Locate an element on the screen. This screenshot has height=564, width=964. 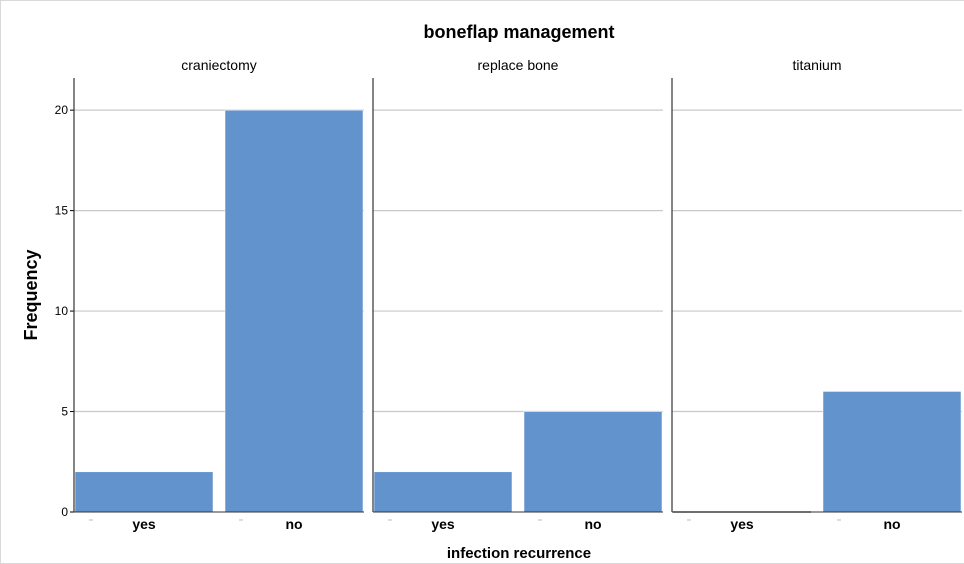
y-tick-label: 15 is located at coordinates (62, 211).